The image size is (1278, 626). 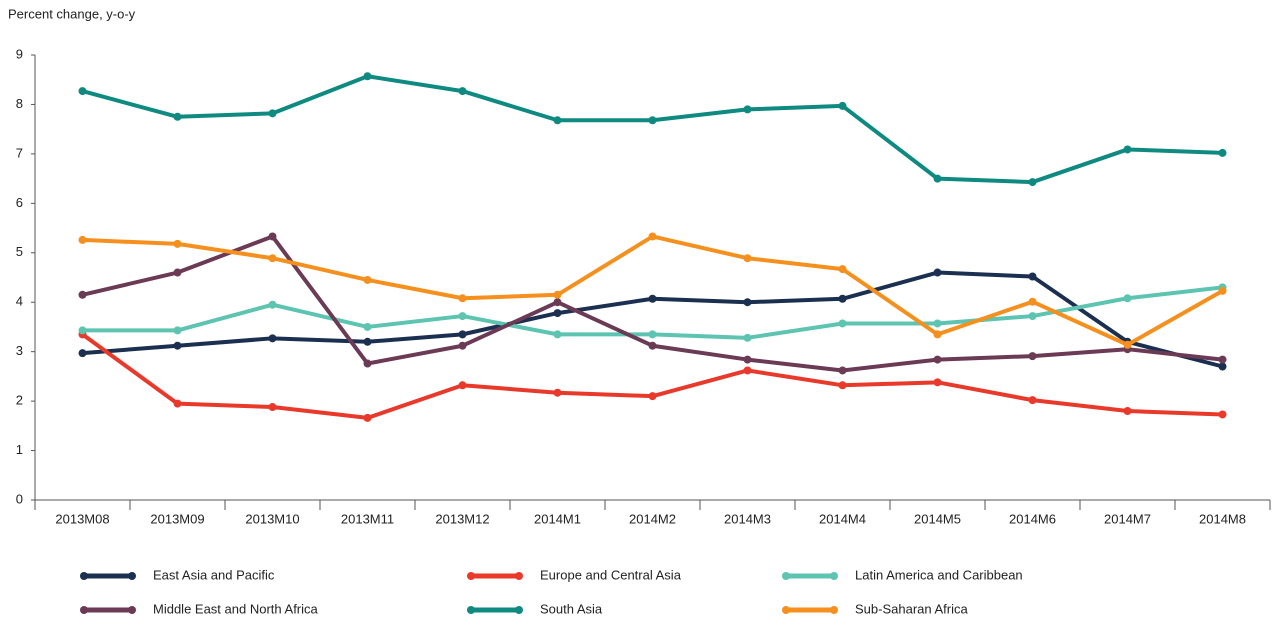 I want to click on y-tick-label: 9, so click(x=19, y=53).